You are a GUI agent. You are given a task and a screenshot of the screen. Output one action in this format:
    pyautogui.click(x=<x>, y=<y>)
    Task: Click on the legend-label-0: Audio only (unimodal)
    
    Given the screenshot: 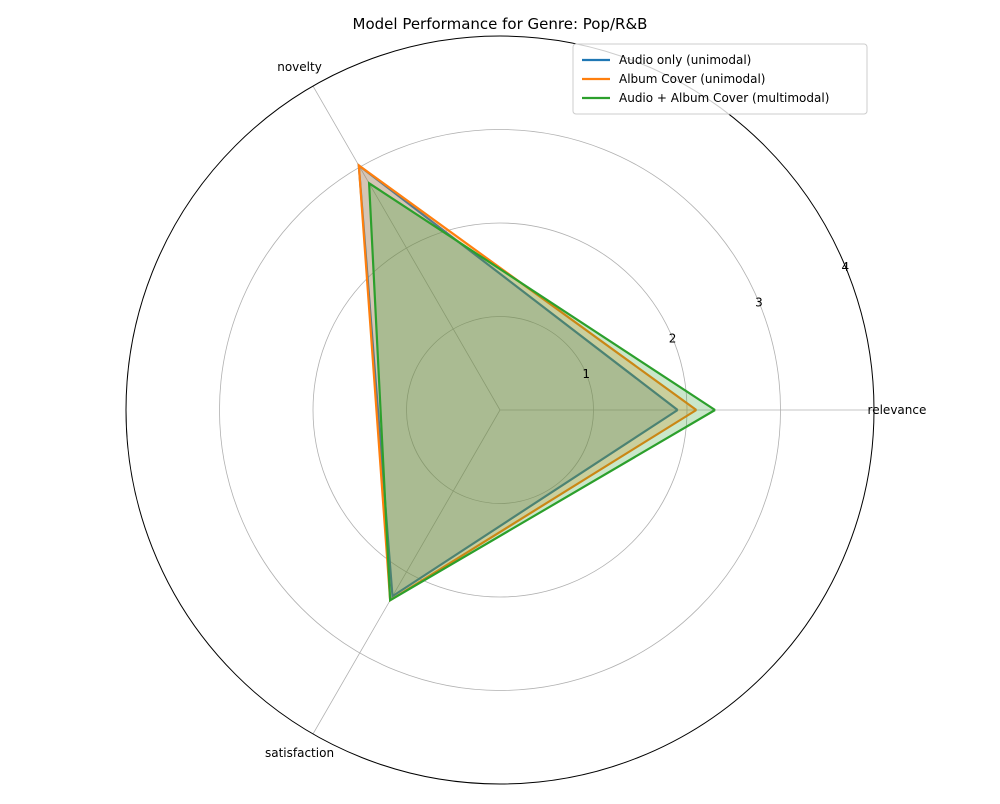 What is the action you would take?
    pyautogui.click(x=685, y=60)
    